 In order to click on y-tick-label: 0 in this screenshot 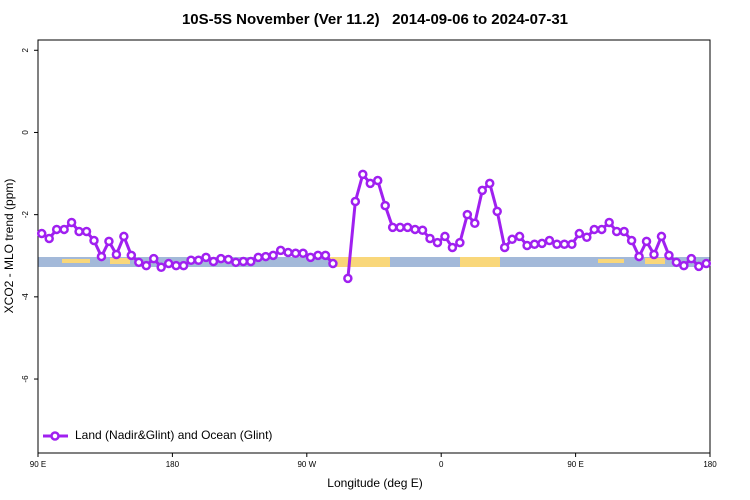, I will do `click(25, 132)`.